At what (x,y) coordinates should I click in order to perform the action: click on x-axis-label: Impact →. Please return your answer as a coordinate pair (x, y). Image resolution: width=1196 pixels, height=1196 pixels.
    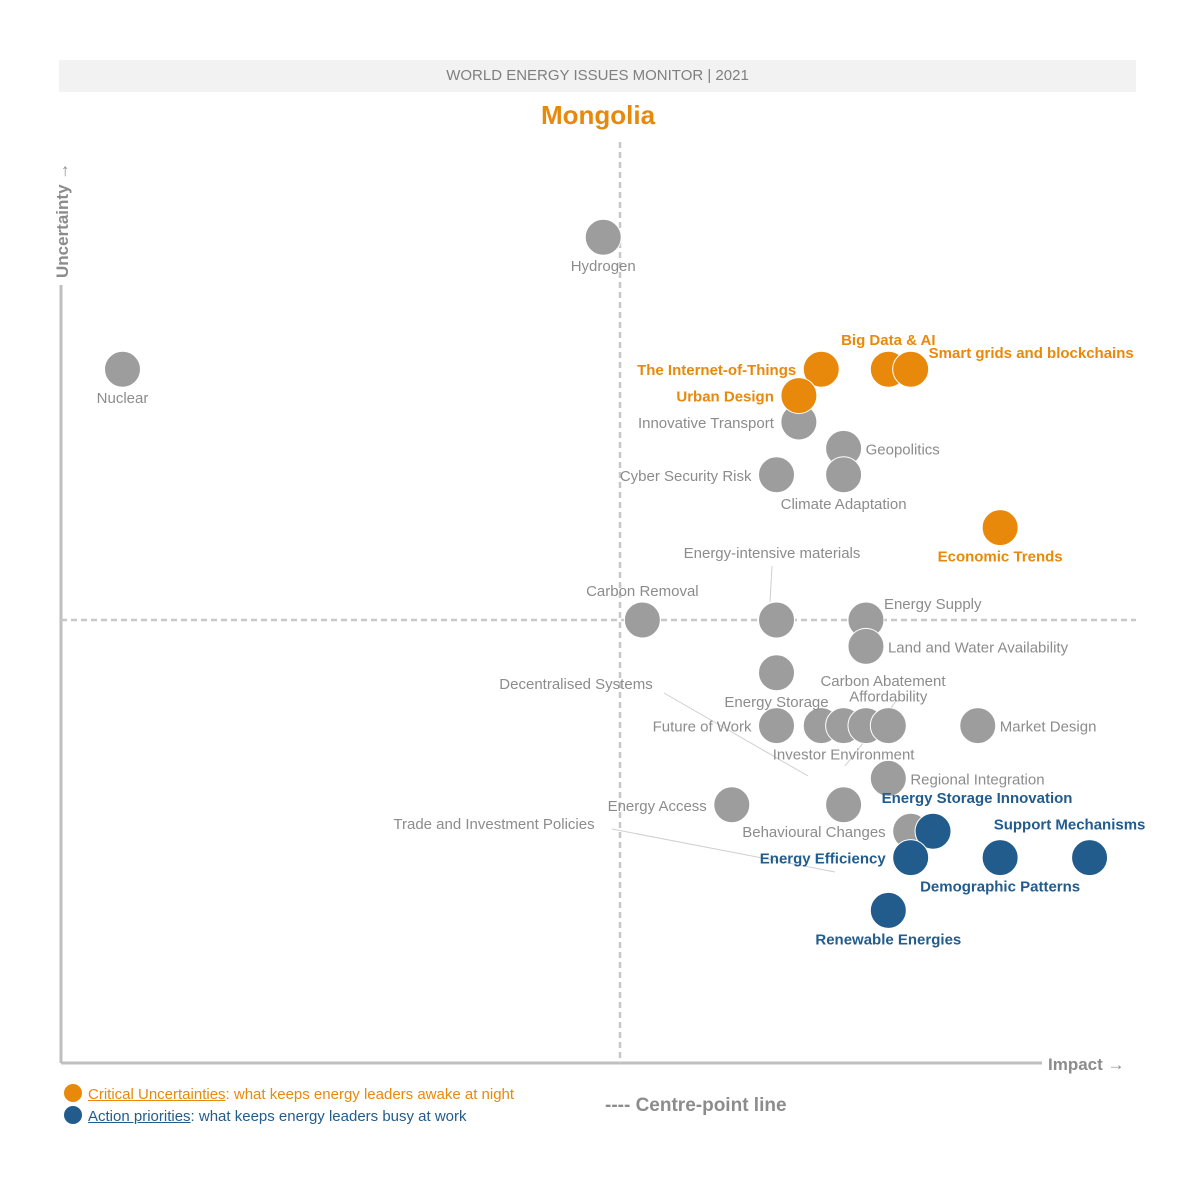
    Looking at the image, I should click on (1086, 1064).